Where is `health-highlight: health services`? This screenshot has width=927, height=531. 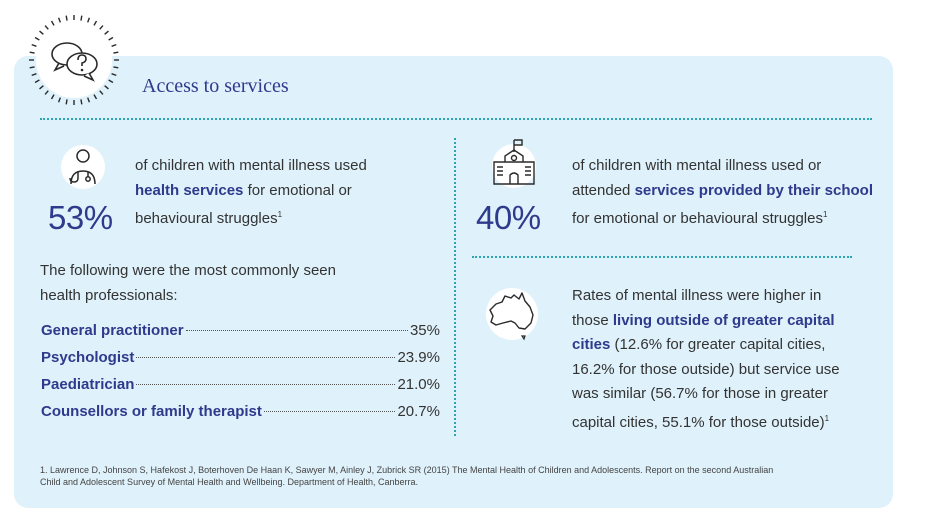 health-highlight: health services is located at coordinates (189, 190).